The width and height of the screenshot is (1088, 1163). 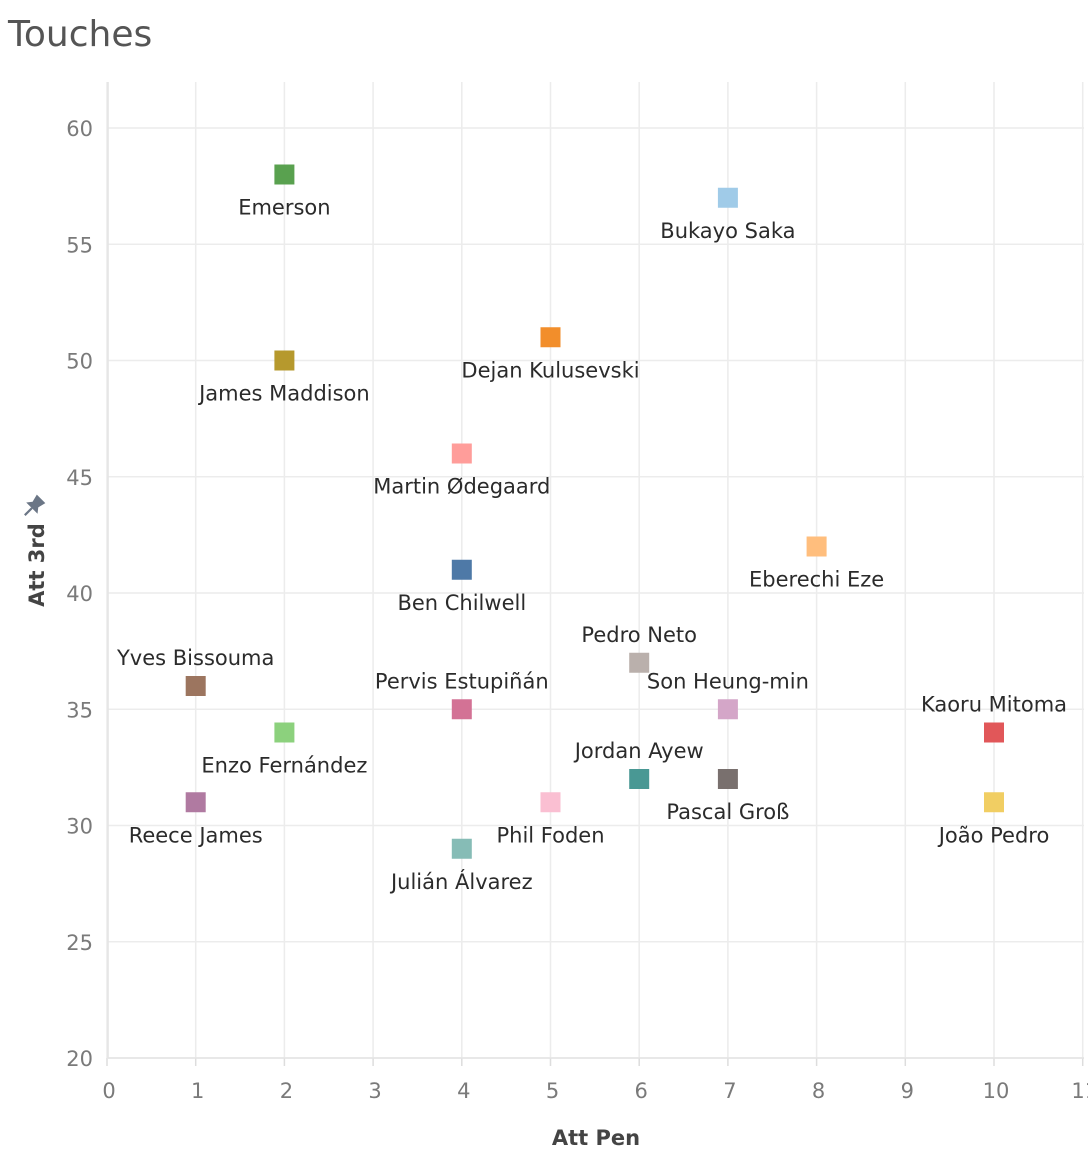 What do you see at coordinates (37, 565) in the screenshot?
I see `y-axis-title: Att 3rd` at bounding box center [37, 565].